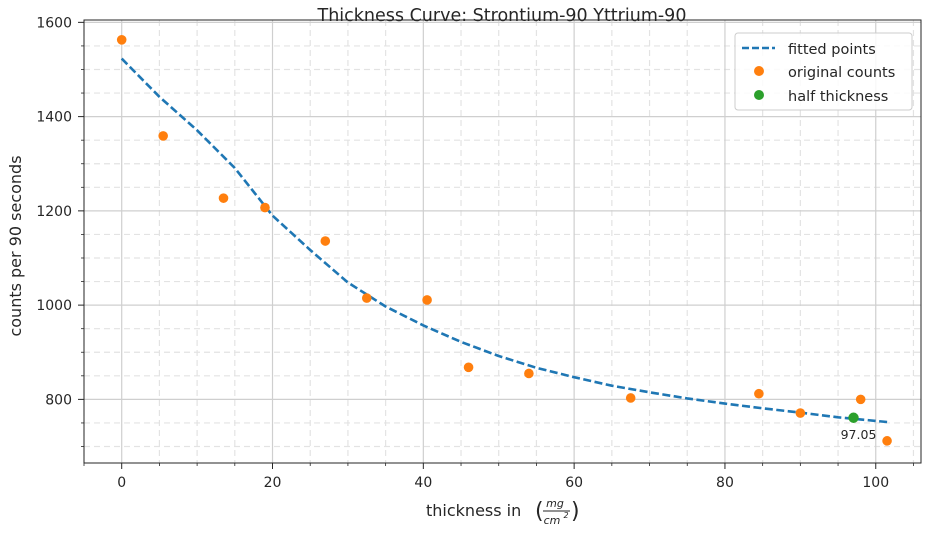  Describe the element at coordinates (502, 16) in the screenshot. I see `chart-title: Thickness Curve: Strontium-90 Yttrium-90` at that location.